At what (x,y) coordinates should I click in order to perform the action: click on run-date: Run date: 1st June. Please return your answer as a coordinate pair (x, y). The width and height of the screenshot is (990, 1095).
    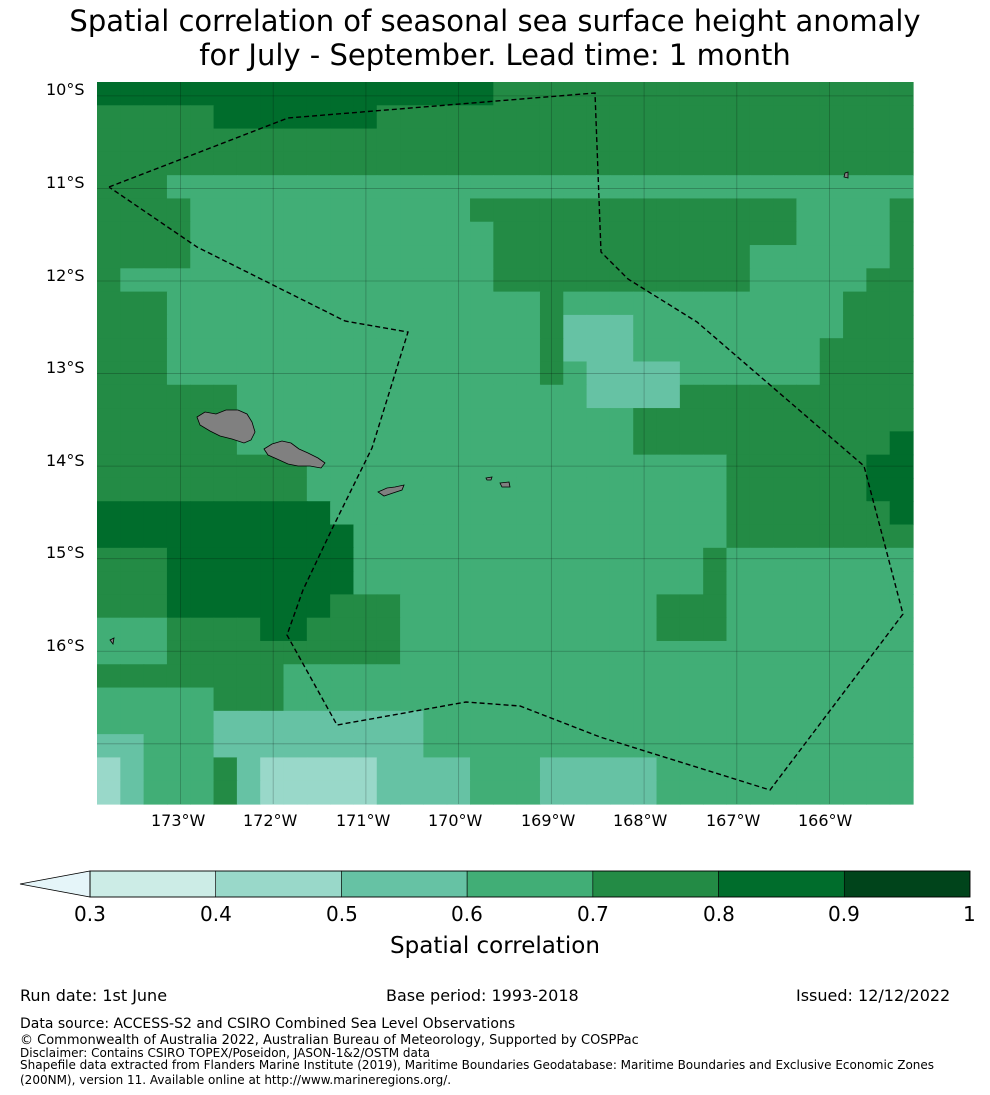
    Looking at the image, I should click on (94, 995).